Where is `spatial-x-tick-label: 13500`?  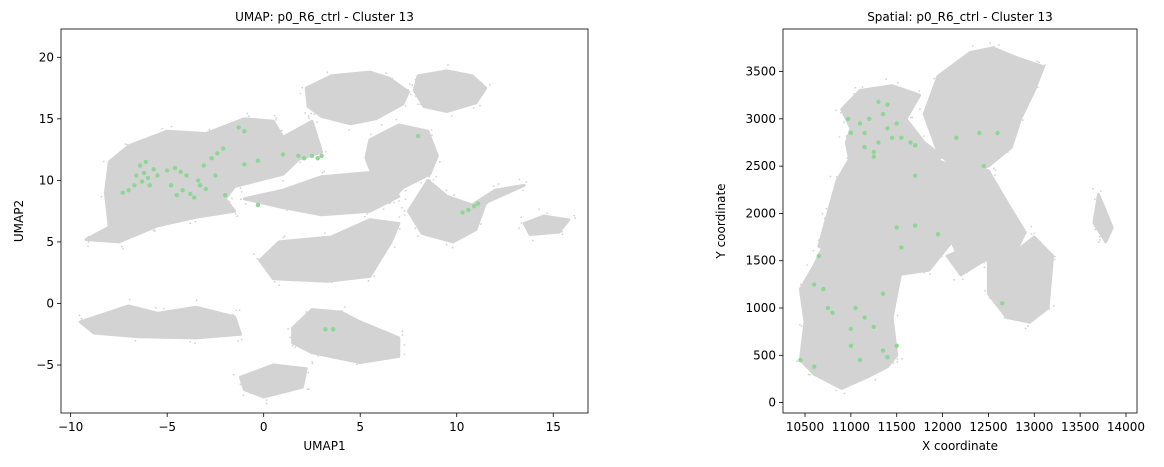
spatial-x-tick-label: 13500 is located at coordinates (1080, 427).